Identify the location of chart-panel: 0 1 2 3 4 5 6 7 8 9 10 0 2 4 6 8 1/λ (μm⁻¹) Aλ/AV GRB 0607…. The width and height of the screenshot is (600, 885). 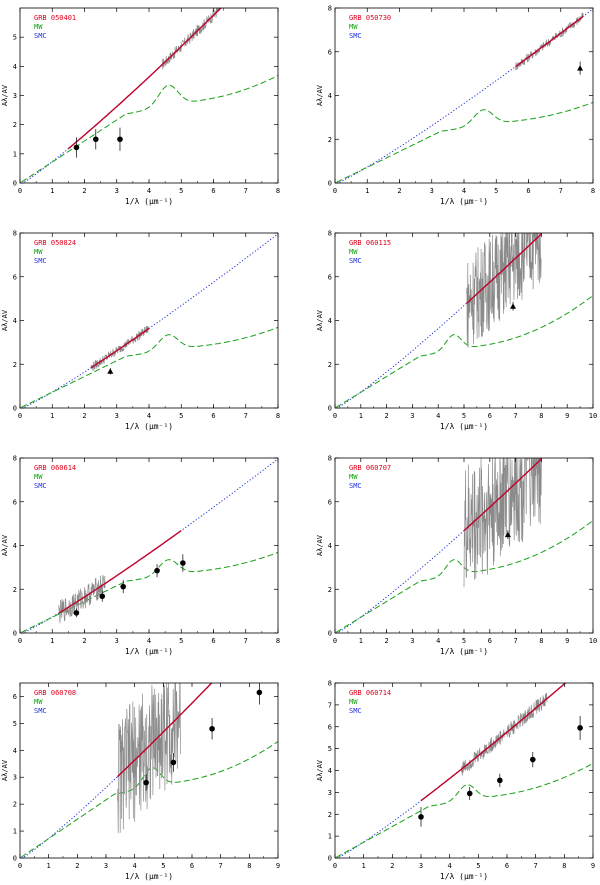
(456, 556).